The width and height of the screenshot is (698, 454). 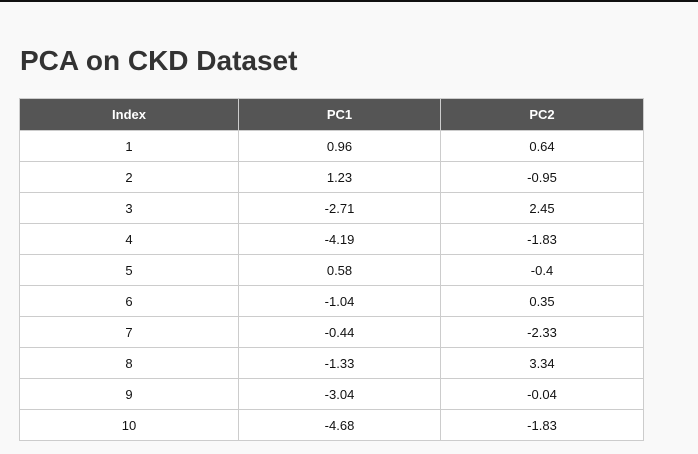 I want to click on cell-index: 8, so click(x=129, y=363).